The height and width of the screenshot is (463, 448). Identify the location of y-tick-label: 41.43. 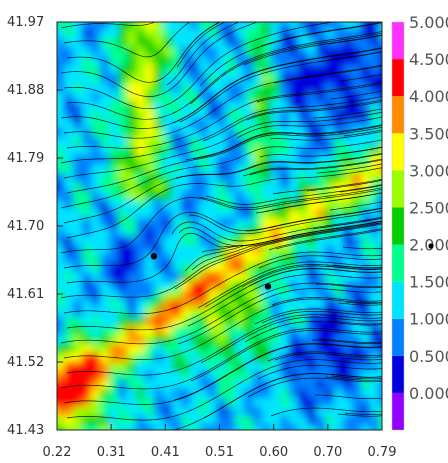
(25, 430).